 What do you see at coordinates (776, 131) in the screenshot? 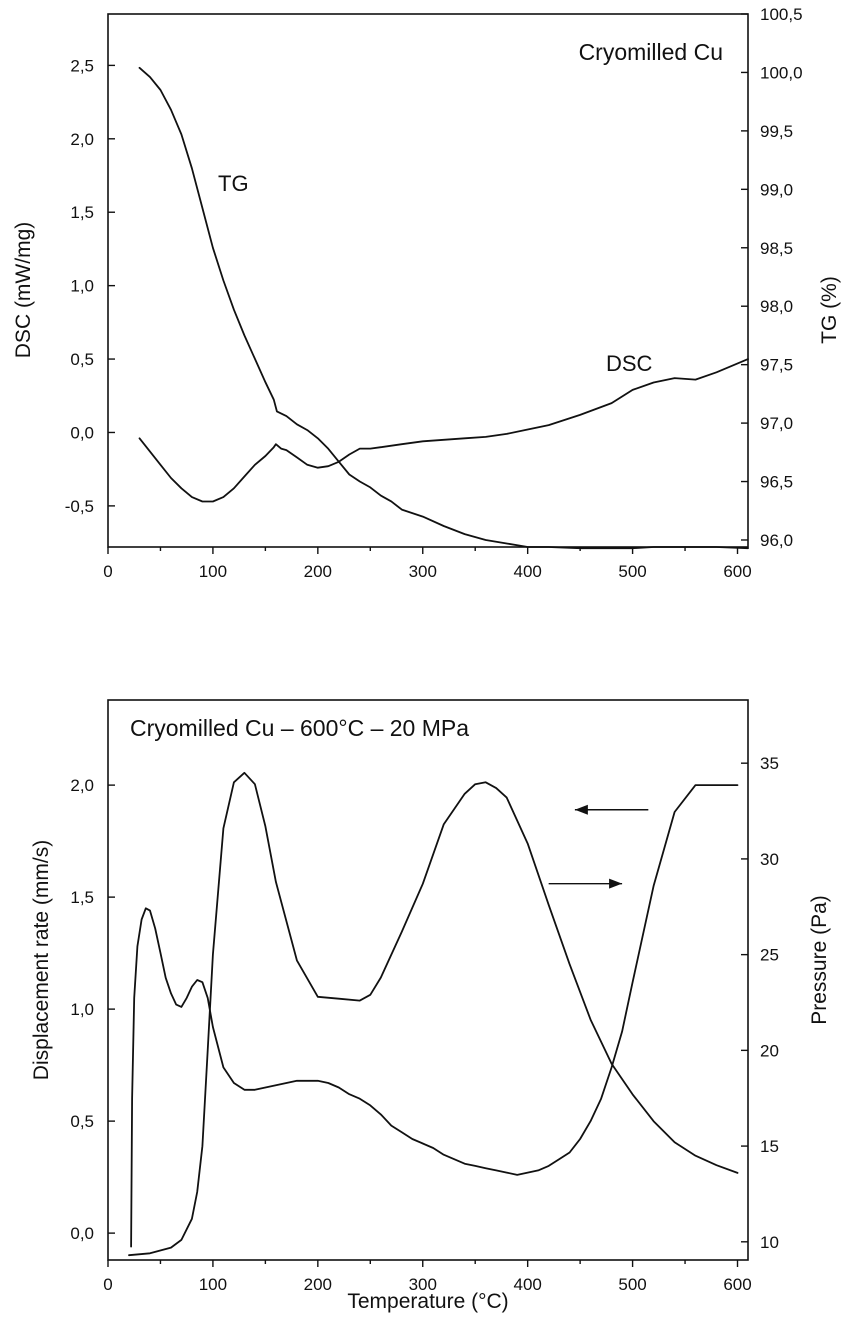
I see `y2-tick-label: 99,5` at bounding box center [776, 131].